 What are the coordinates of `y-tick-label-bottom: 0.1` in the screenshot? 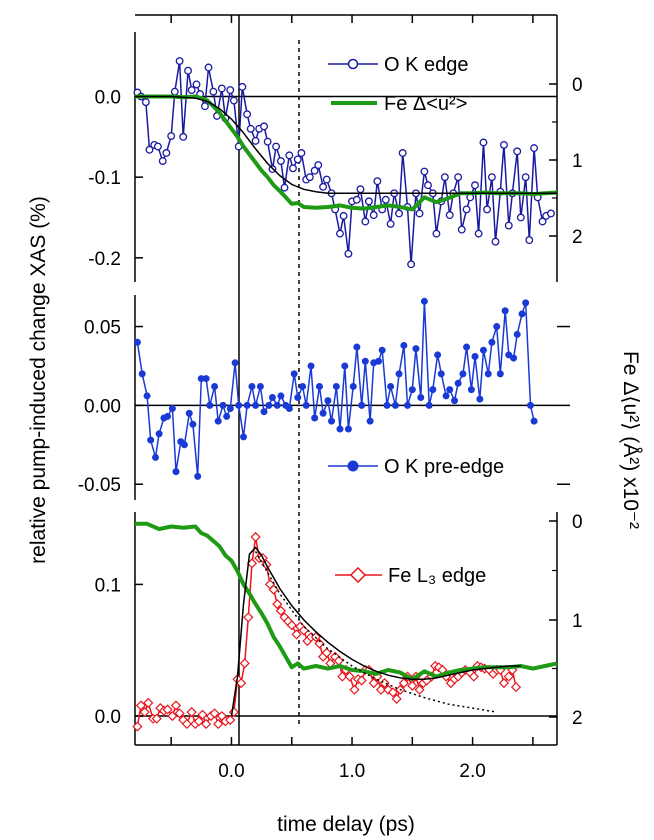 It's located at (108, 585).